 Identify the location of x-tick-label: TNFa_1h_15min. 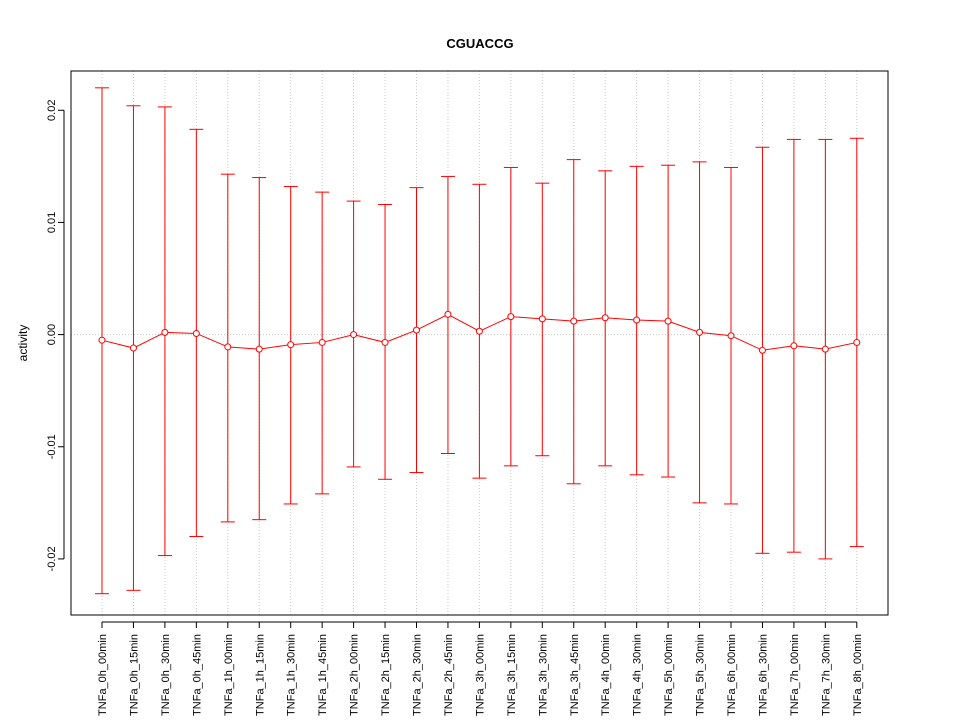
(260, 675).